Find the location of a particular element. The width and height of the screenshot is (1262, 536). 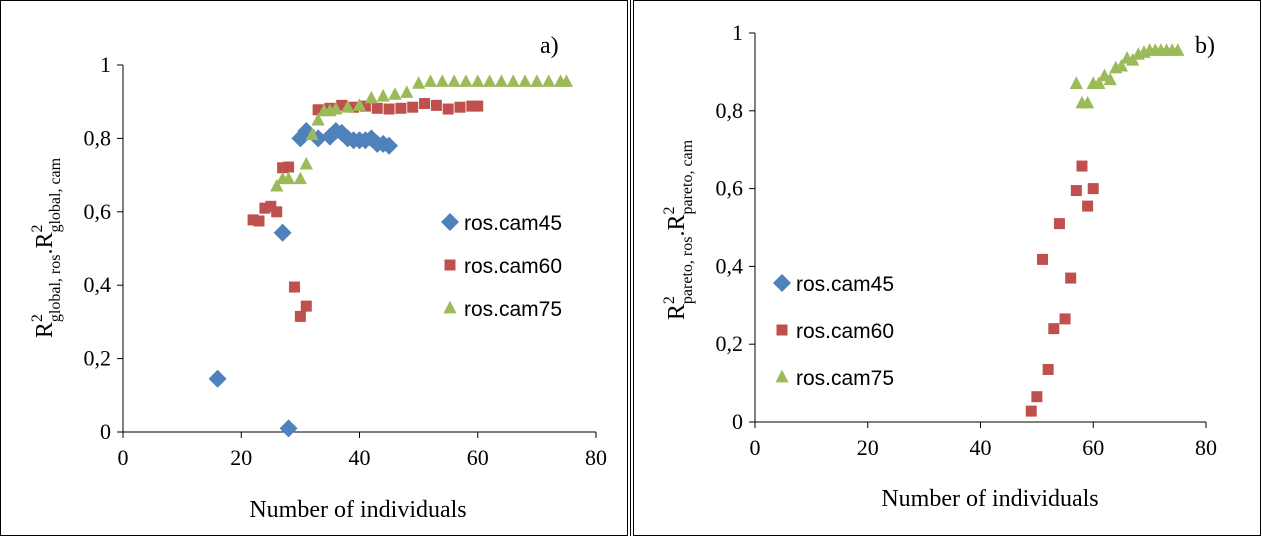

y-tick-label-b-0: 0 is located at coordinates (737, 421).